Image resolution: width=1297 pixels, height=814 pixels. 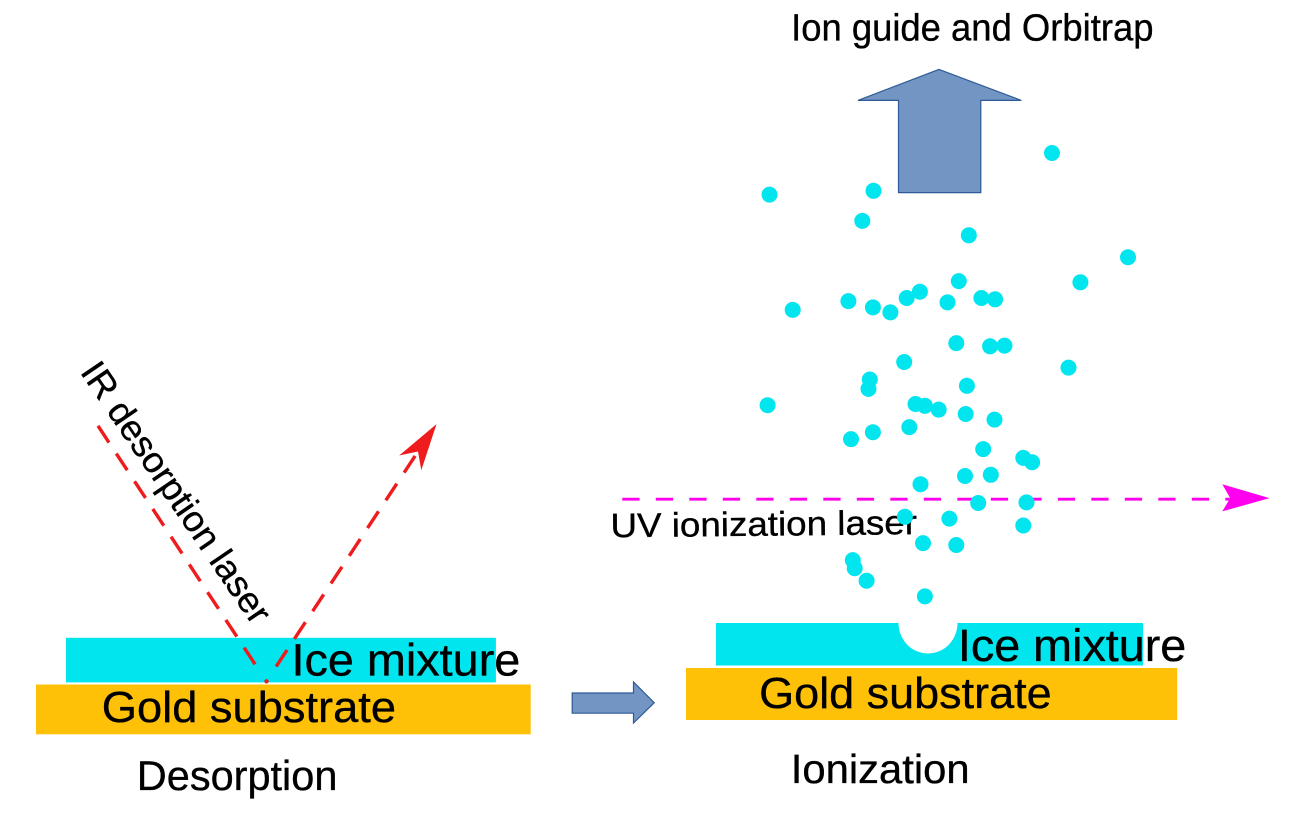 What do you see at coordinates (972, 29) in the screenshot?
I see `svg-text: Ion guide and Orbitrap` at bounding box center [972, 29].